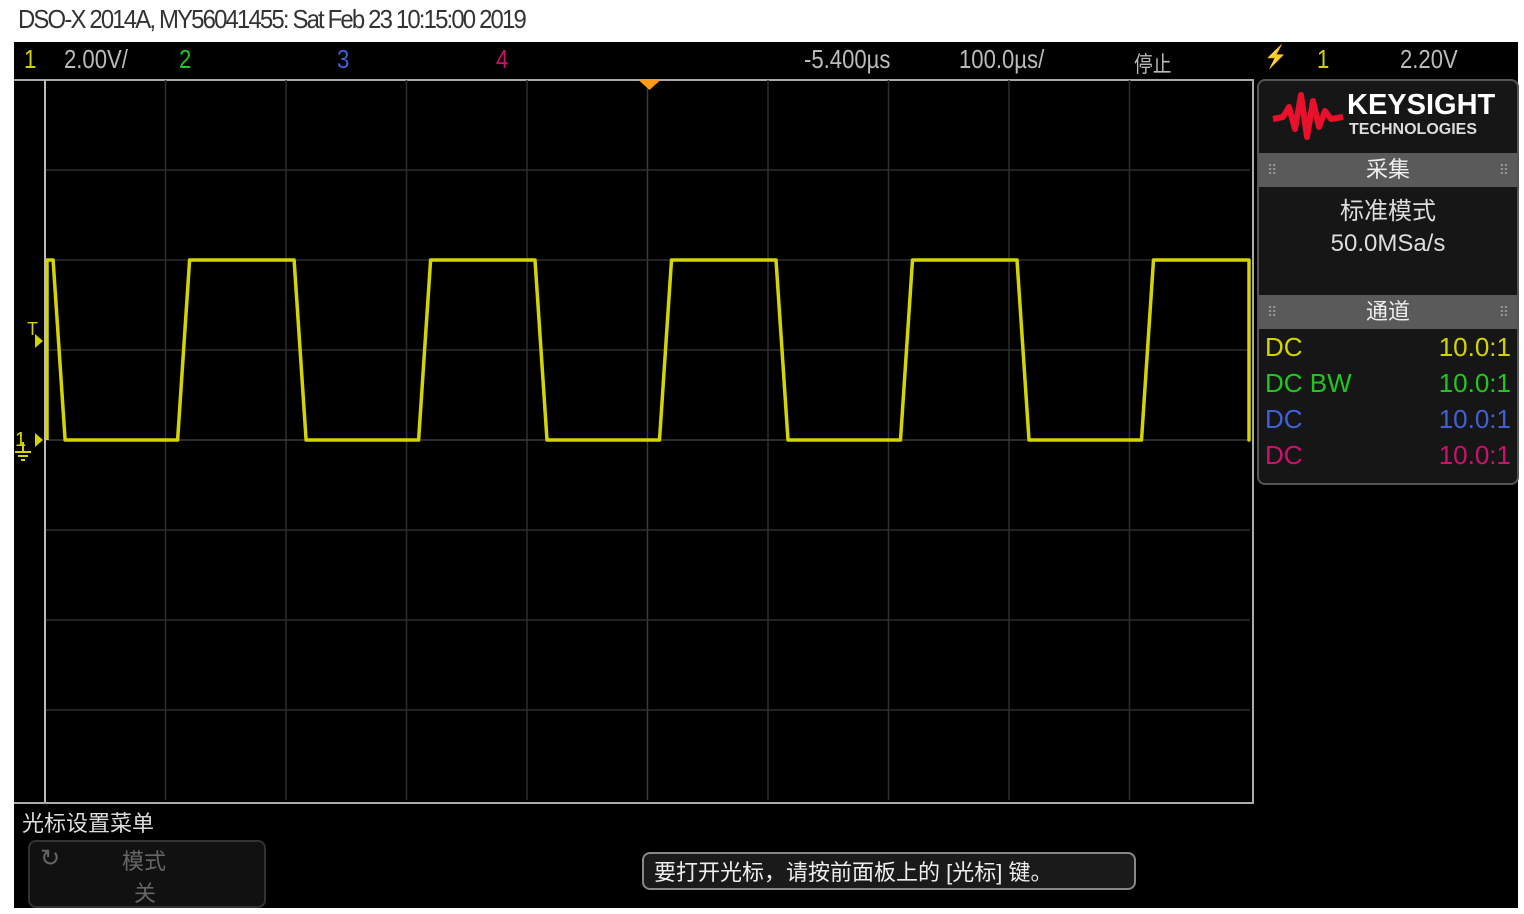  I want to click on trigger-level-marker, so click(39, 341).